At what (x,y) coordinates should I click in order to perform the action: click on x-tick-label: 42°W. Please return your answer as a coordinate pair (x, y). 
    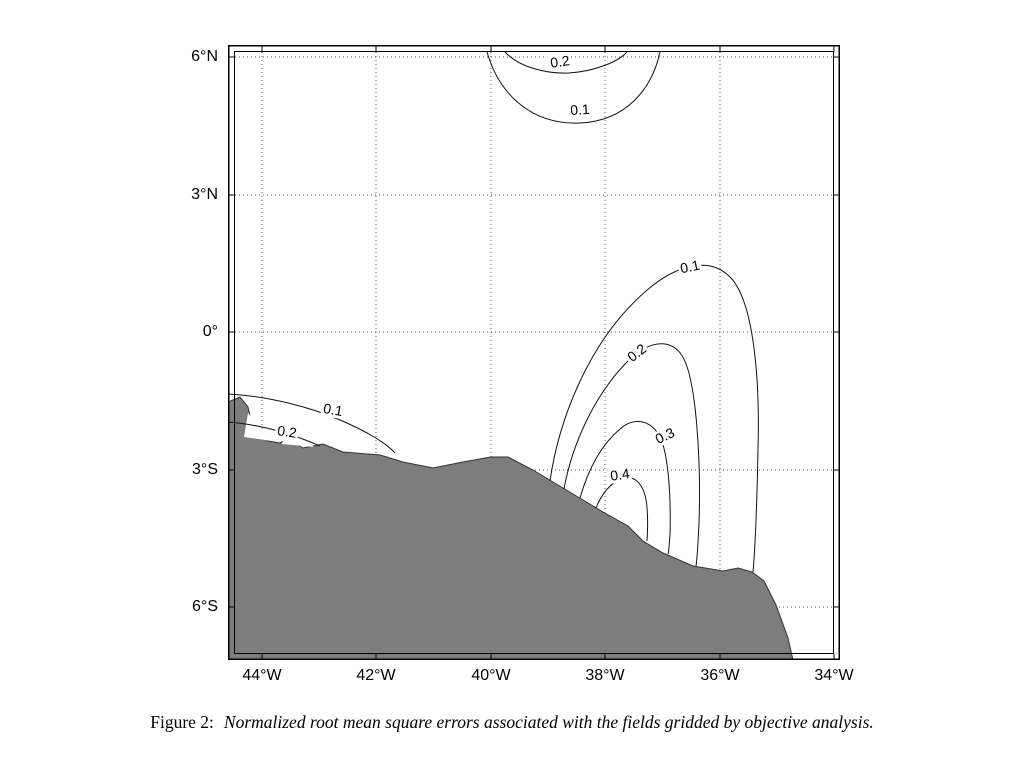
    Looking at the image, I should click on (376, 675).